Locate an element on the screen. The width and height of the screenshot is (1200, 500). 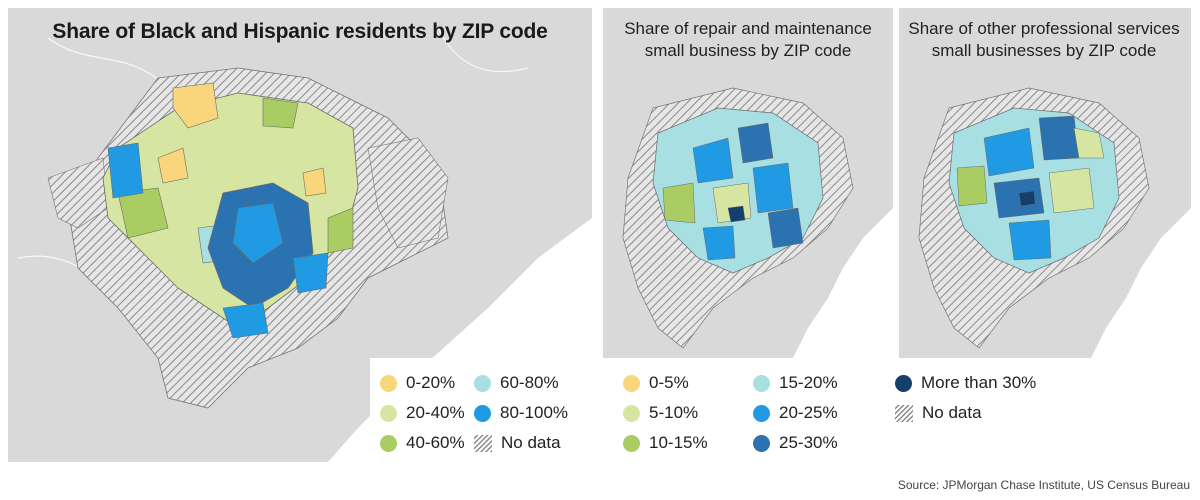
map-professional-services is located at coordinates (1054, 222).